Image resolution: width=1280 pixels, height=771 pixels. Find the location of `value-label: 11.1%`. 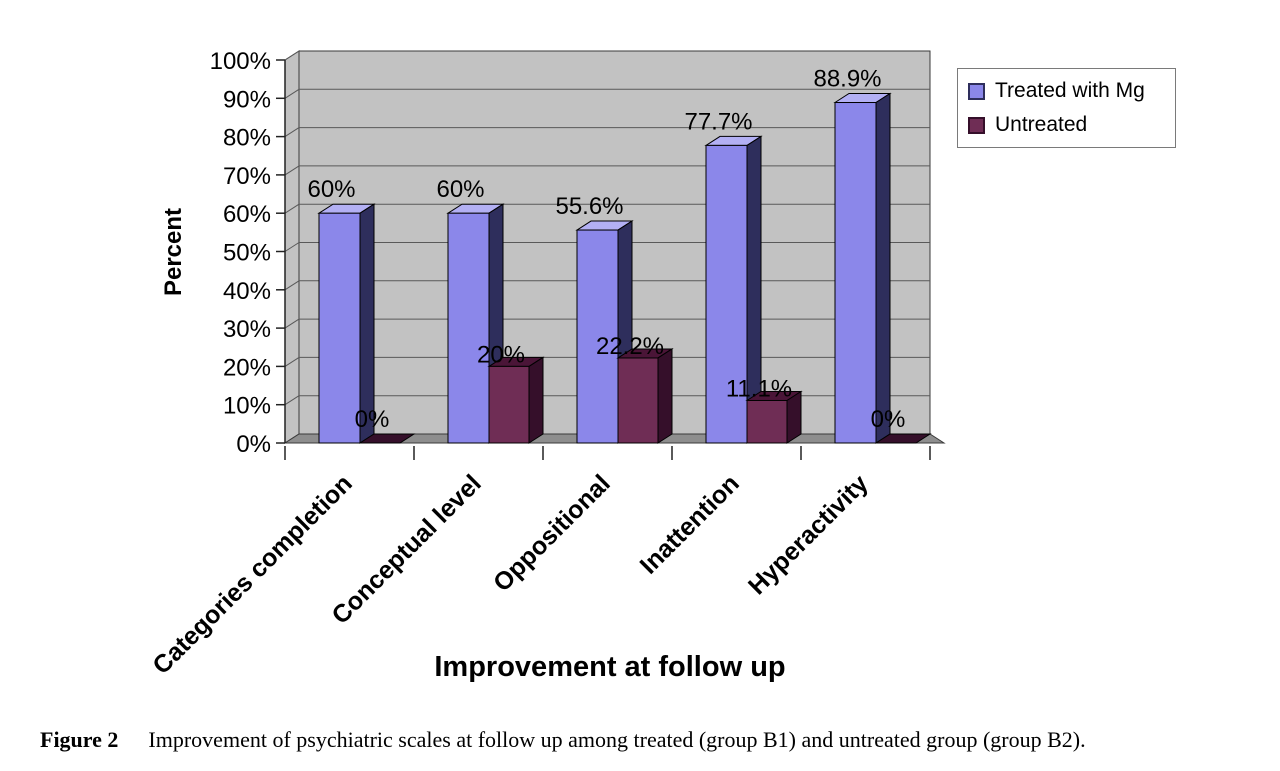

value-label: 11.1% is located at coordinates (759, 388).